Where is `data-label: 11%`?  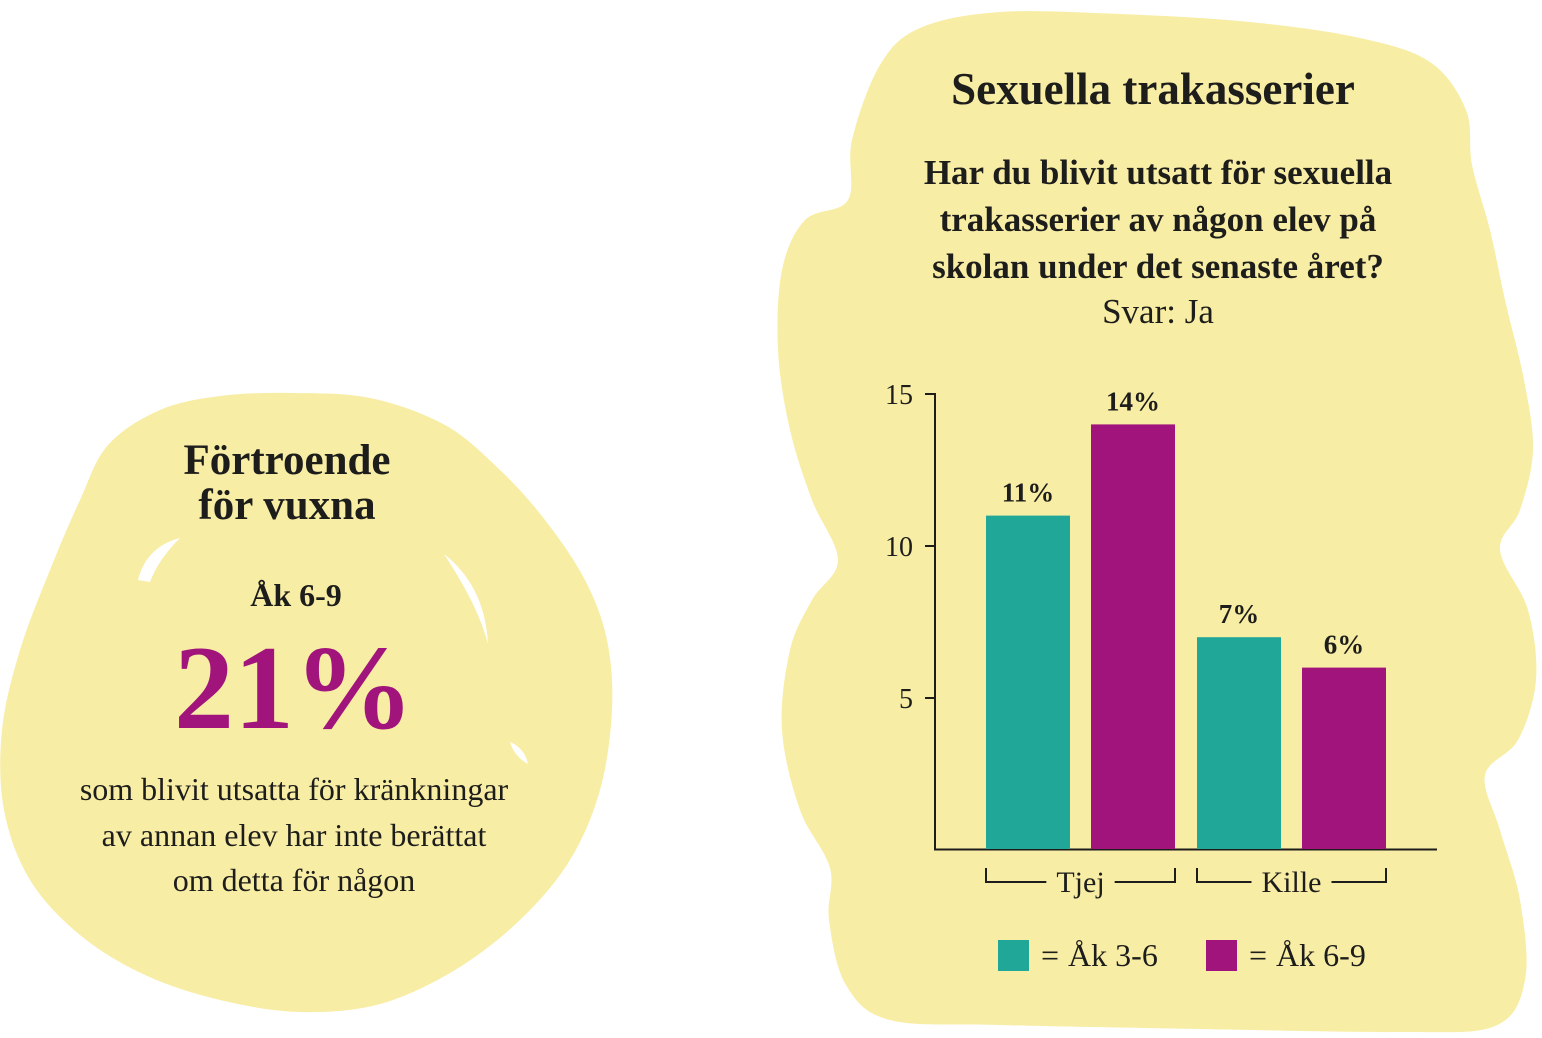 data-label: 11% is located at coordinates (1028, 493).